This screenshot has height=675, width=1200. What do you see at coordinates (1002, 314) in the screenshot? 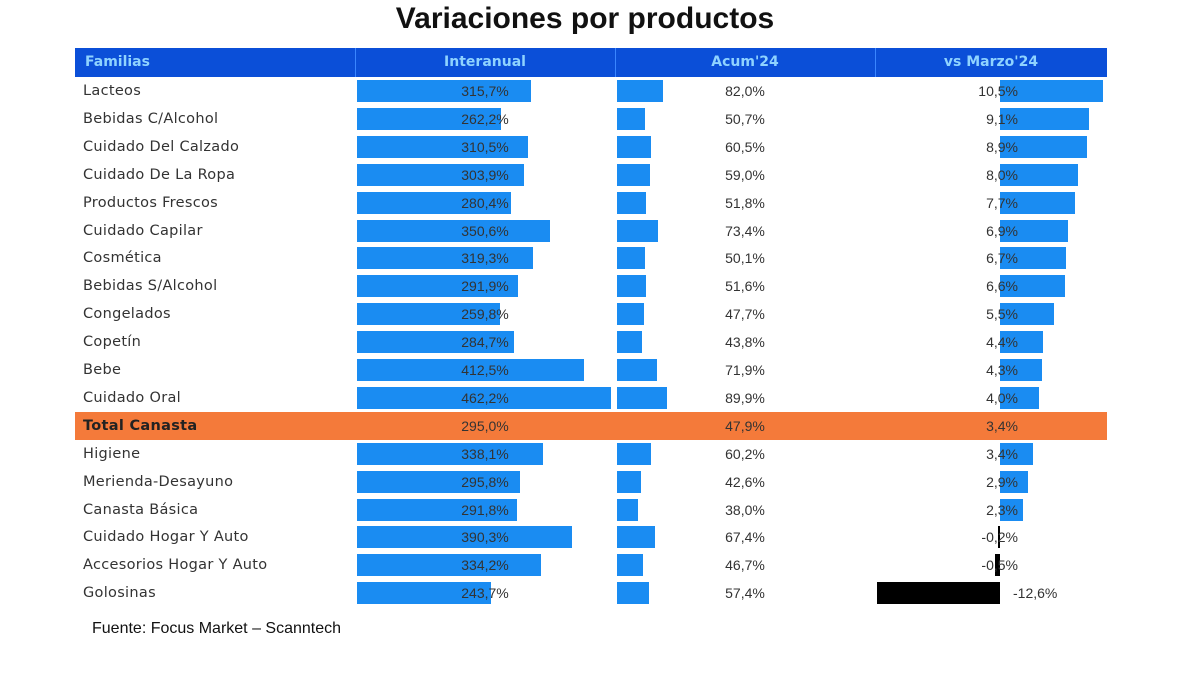
I see `vs-marzo-value: 5,5%` at bounding box center [1002, 314].